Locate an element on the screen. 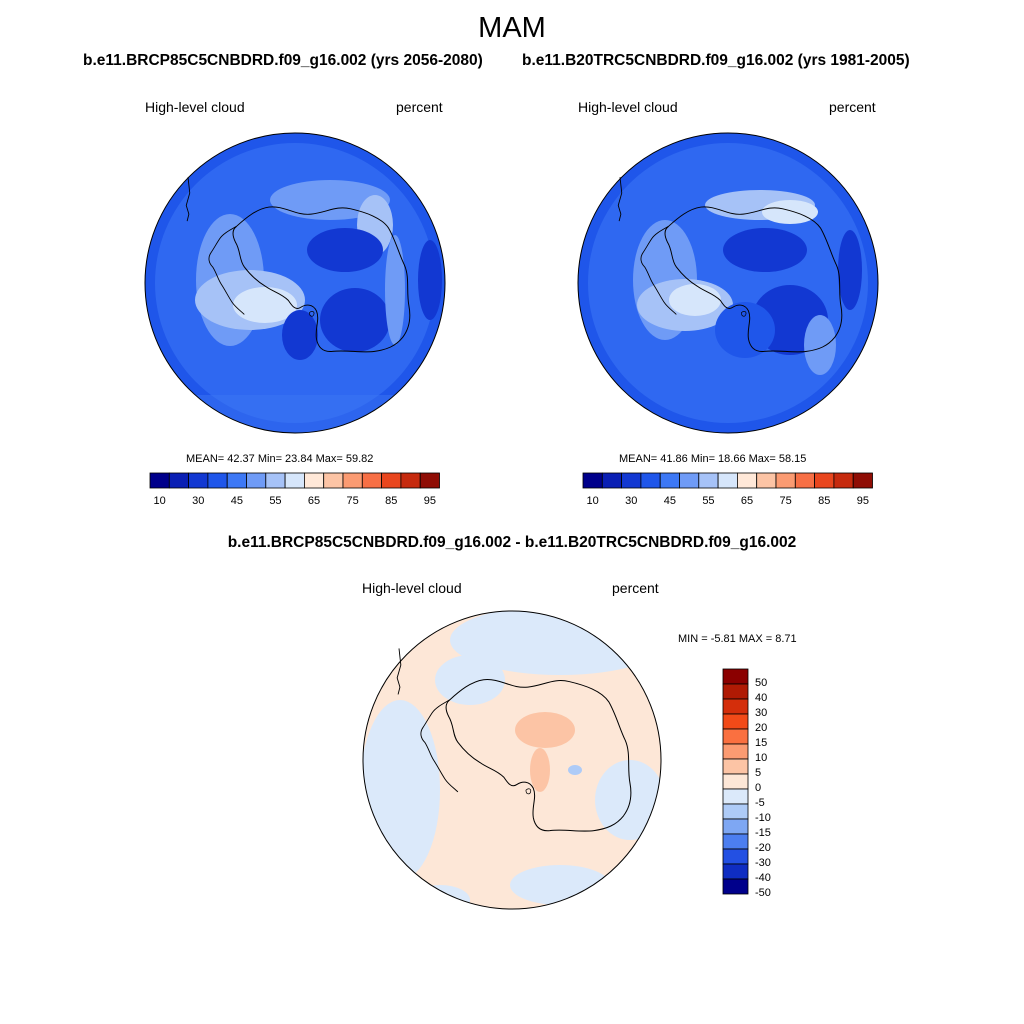 This screenshot has width=1024, height=1024. difference-colorbar-tick-label: -15 is located at coordinates (763, 833).